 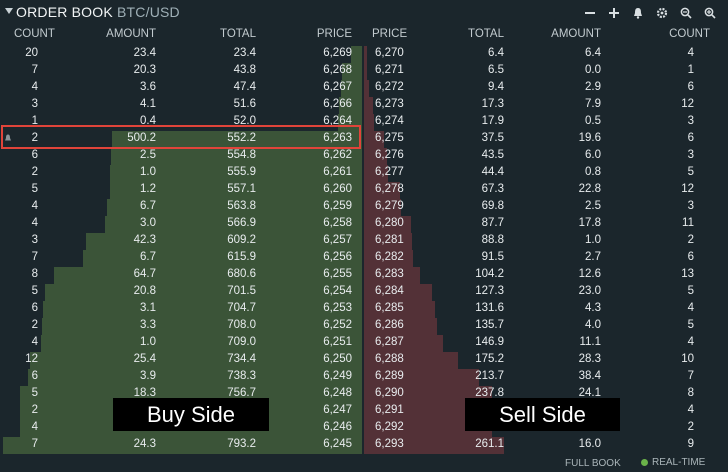 What do you see at coordinates (148, 308) in the screenshot?
I see `bid-amount-cell: 3.1` at bounding box center [148, 308].